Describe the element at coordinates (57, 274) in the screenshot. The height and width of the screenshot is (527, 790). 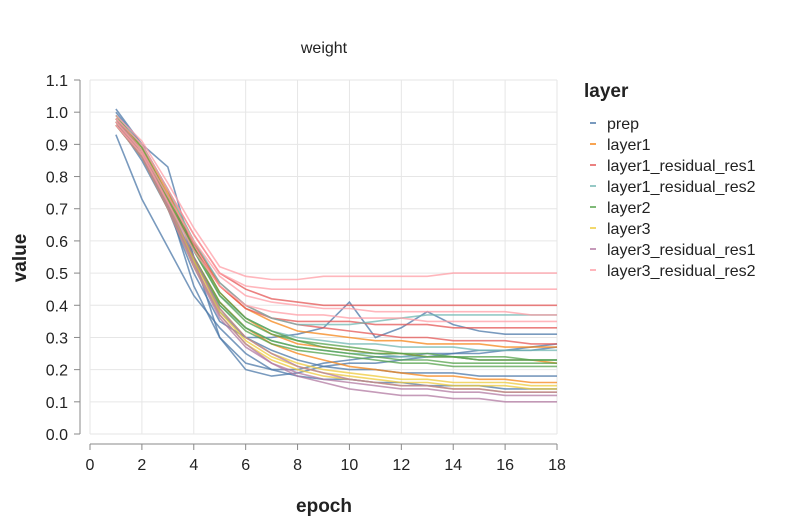
I see `y-tick-label: 0.5` at that location.